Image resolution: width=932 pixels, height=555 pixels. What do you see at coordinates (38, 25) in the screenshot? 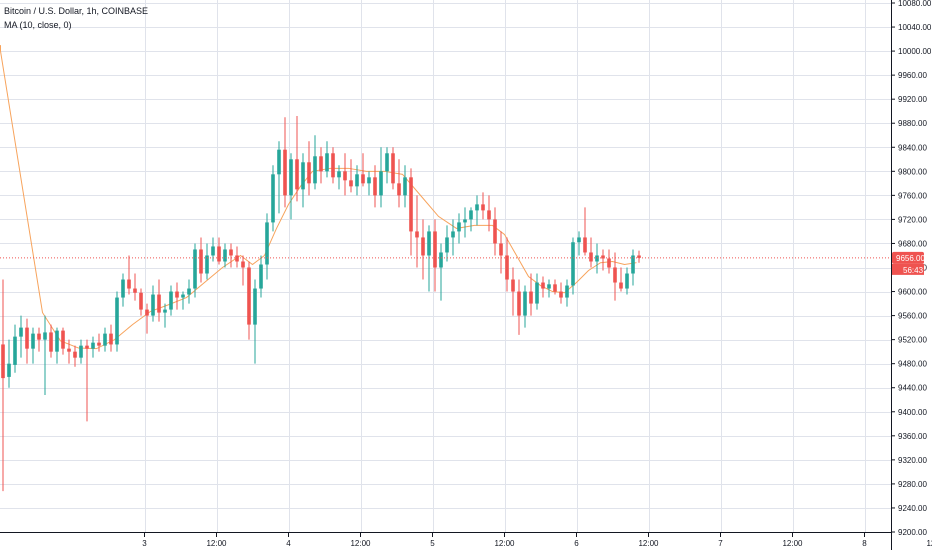
I see `indicator-label: MA (10, close, 0)` at bounding box center [38, 25].